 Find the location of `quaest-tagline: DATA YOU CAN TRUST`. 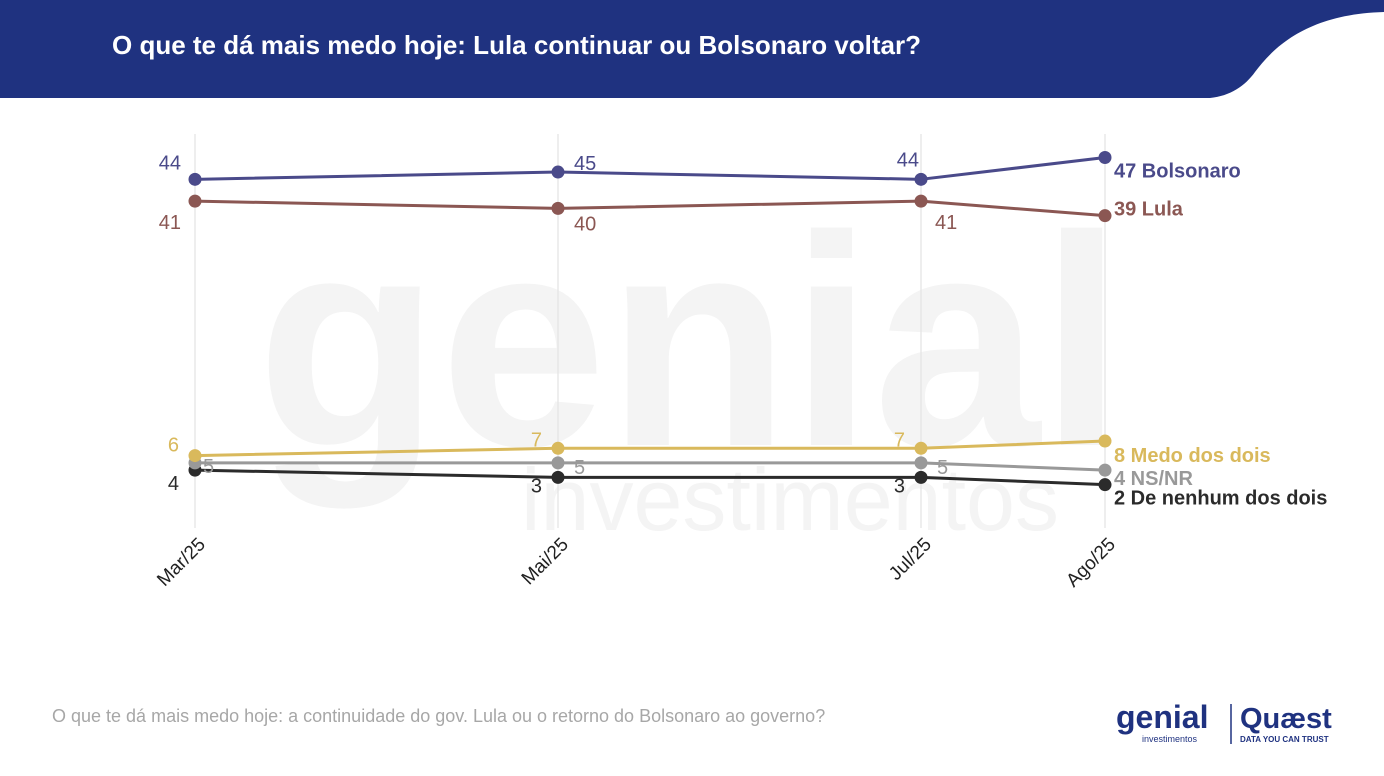

quaest-tagline: DATA YOU CAN TRUST is located at coordinates (1284, 739).